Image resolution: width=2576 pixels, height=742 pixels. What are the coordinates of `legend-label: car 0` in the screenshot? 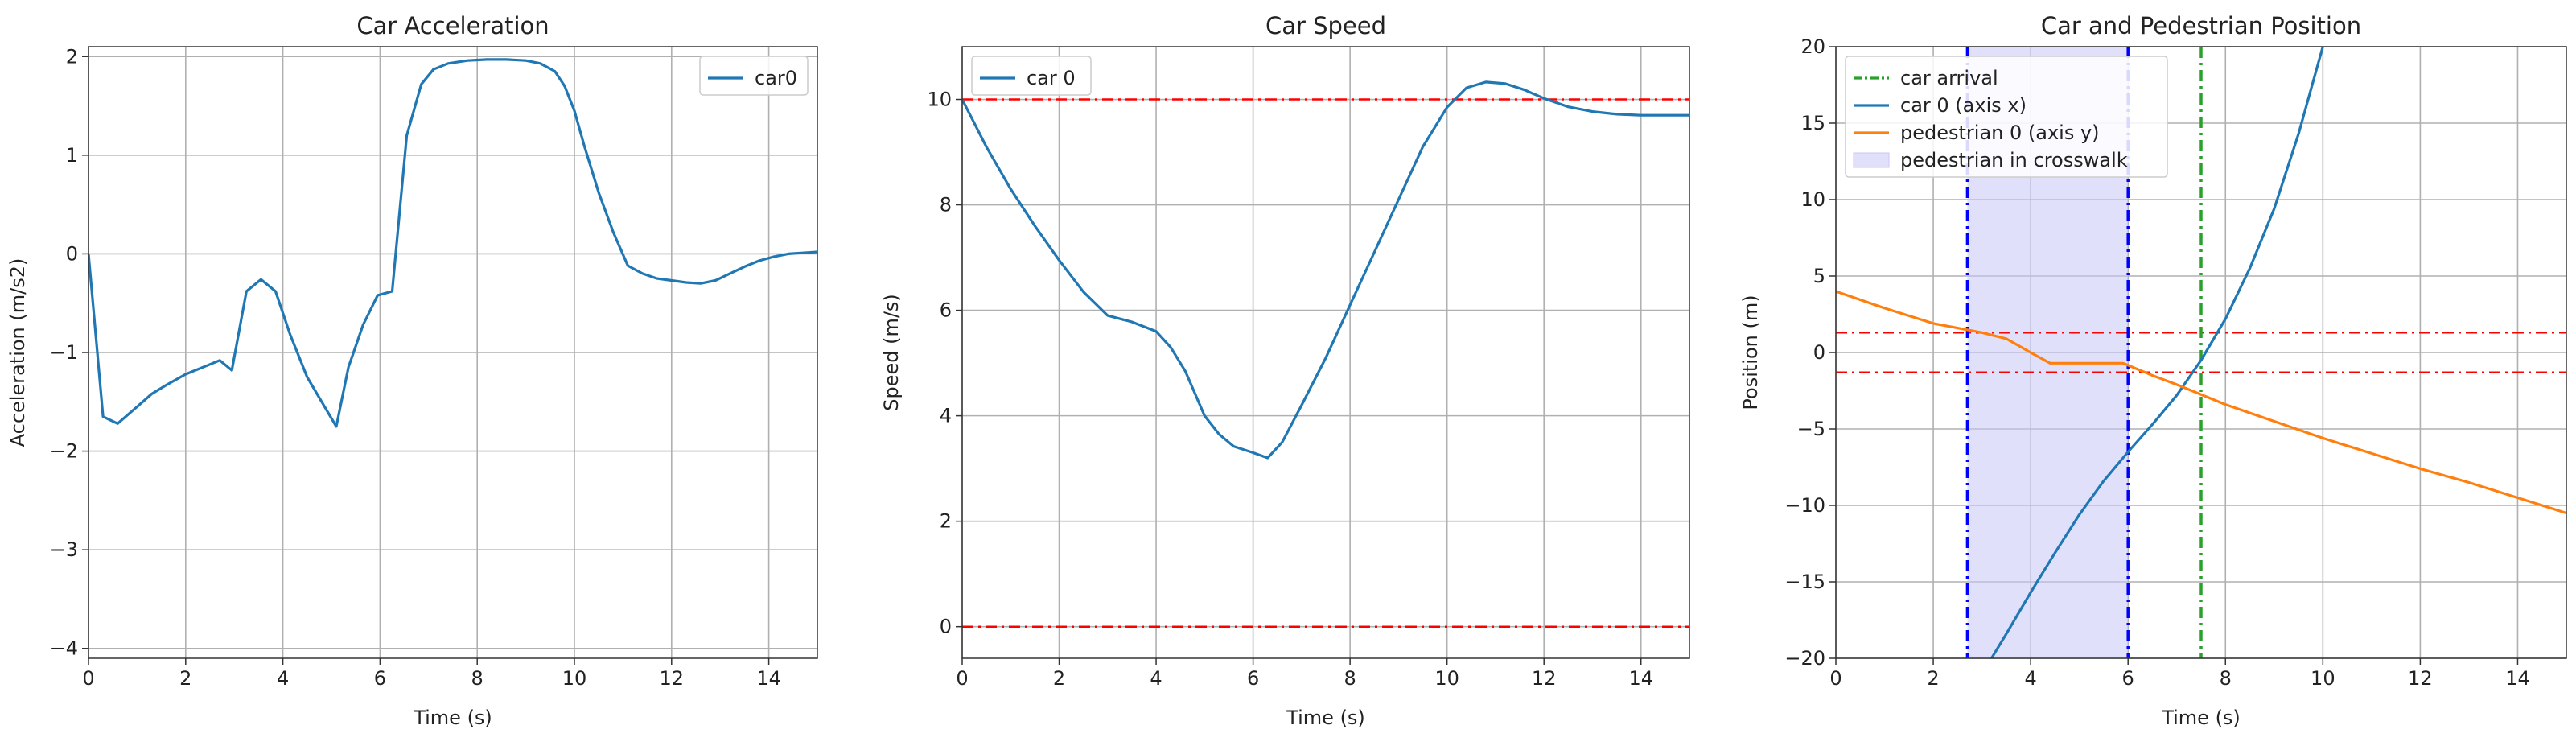 It's located at (1051, 78).